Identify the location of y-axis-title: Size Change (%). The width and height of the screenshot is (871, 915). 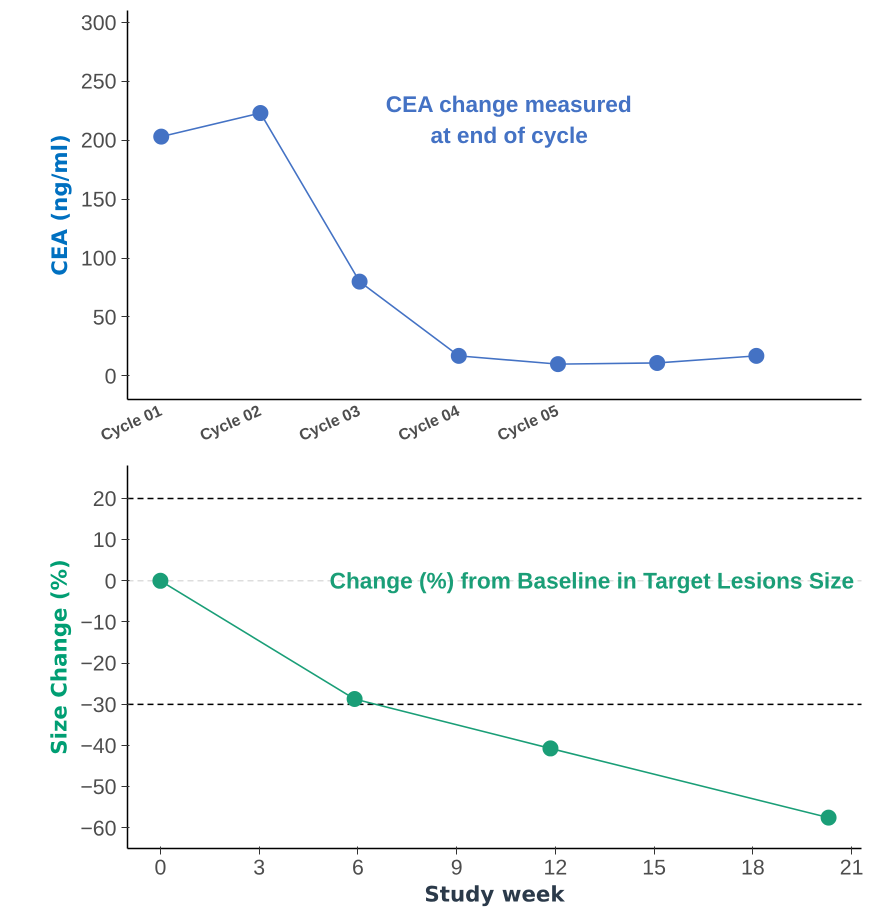
(59, 657).